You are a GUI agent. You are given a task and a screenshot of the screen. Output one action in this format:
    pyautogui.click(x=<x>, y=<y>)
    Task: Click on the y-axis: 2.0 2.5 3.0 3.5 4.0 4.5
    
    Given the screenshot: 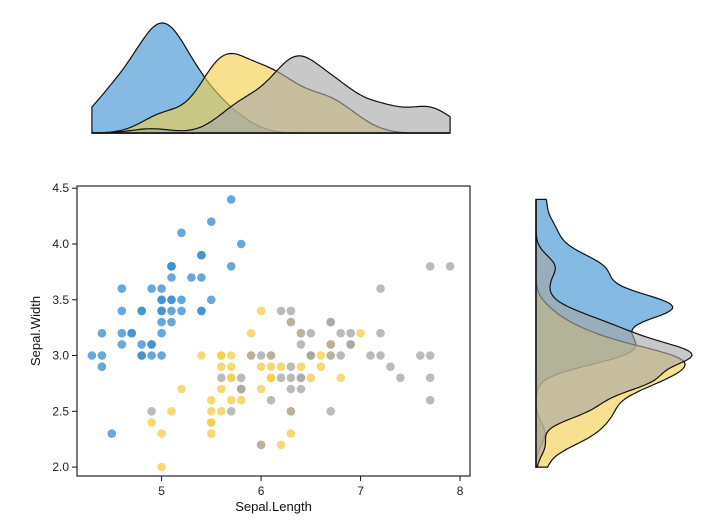 What is the action you would take?
    pyautogui.click(x=64, y=327)
    